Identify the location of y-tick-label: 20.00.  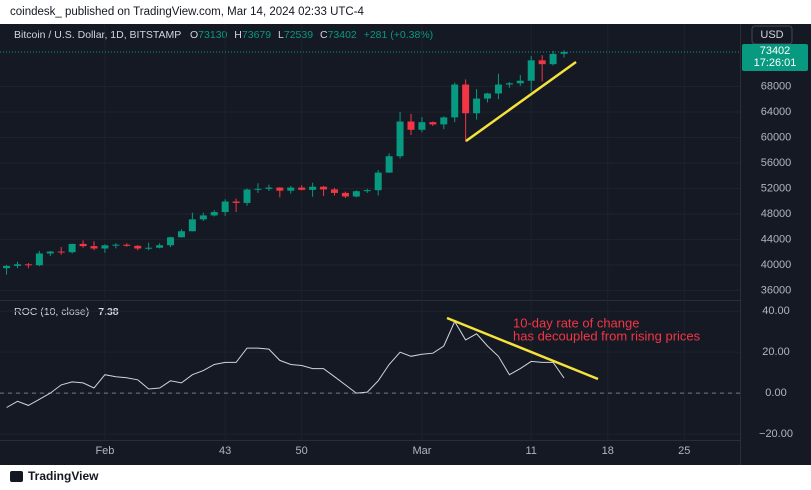
(776, 352).